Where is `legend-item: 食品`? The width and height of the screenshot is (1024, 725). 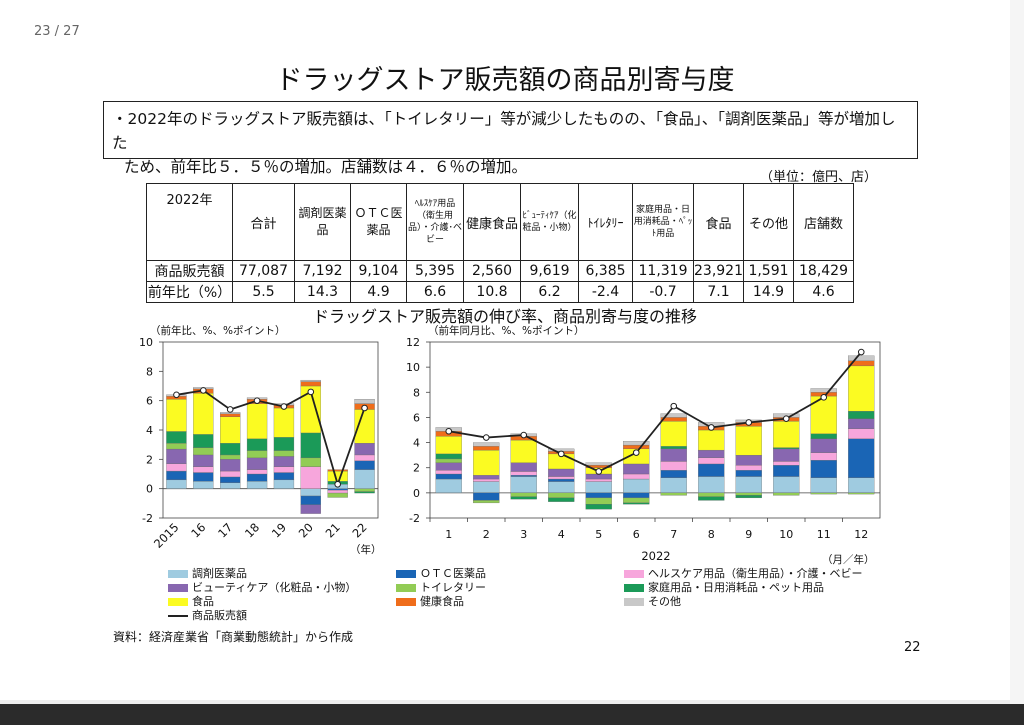
legend-item: 食品 is located at coordinates (191, 601).